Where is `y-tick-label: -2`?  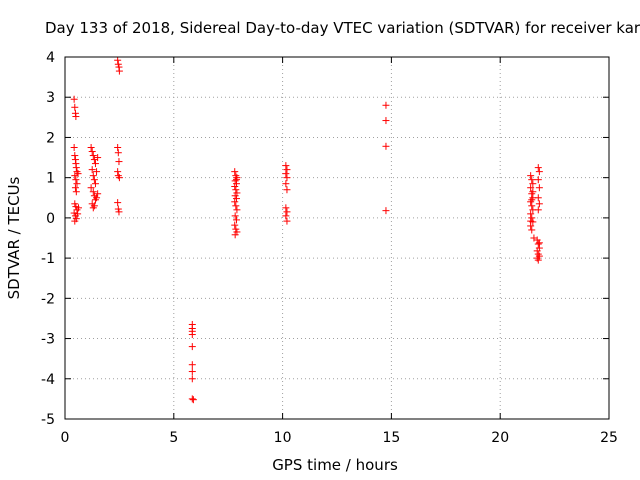 y-tick-label: -2 is located at coordinates (48, 299).